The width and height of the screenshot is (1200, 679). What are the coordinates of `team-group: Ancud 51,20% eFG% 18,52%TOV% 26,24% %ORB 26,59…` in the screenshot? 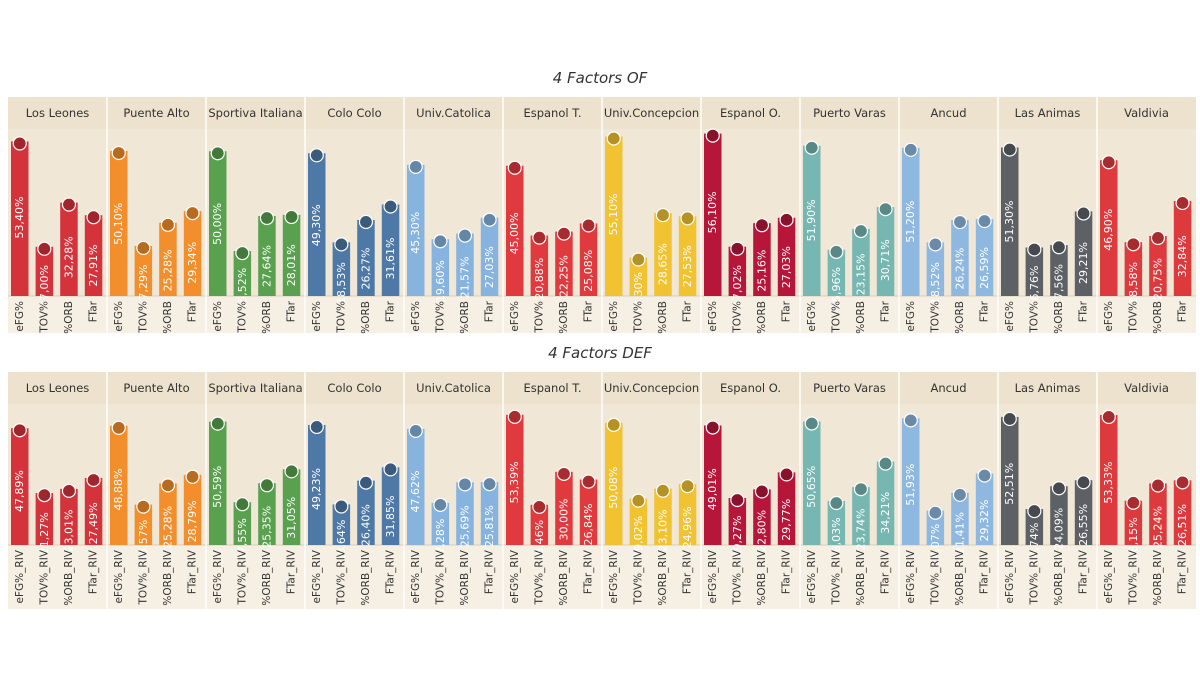 It's located at (946, 215).